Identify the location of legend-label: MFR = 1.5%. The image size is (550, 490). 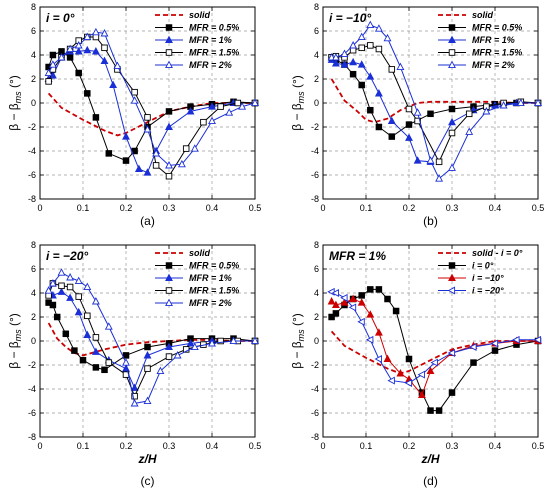
(497, 53).